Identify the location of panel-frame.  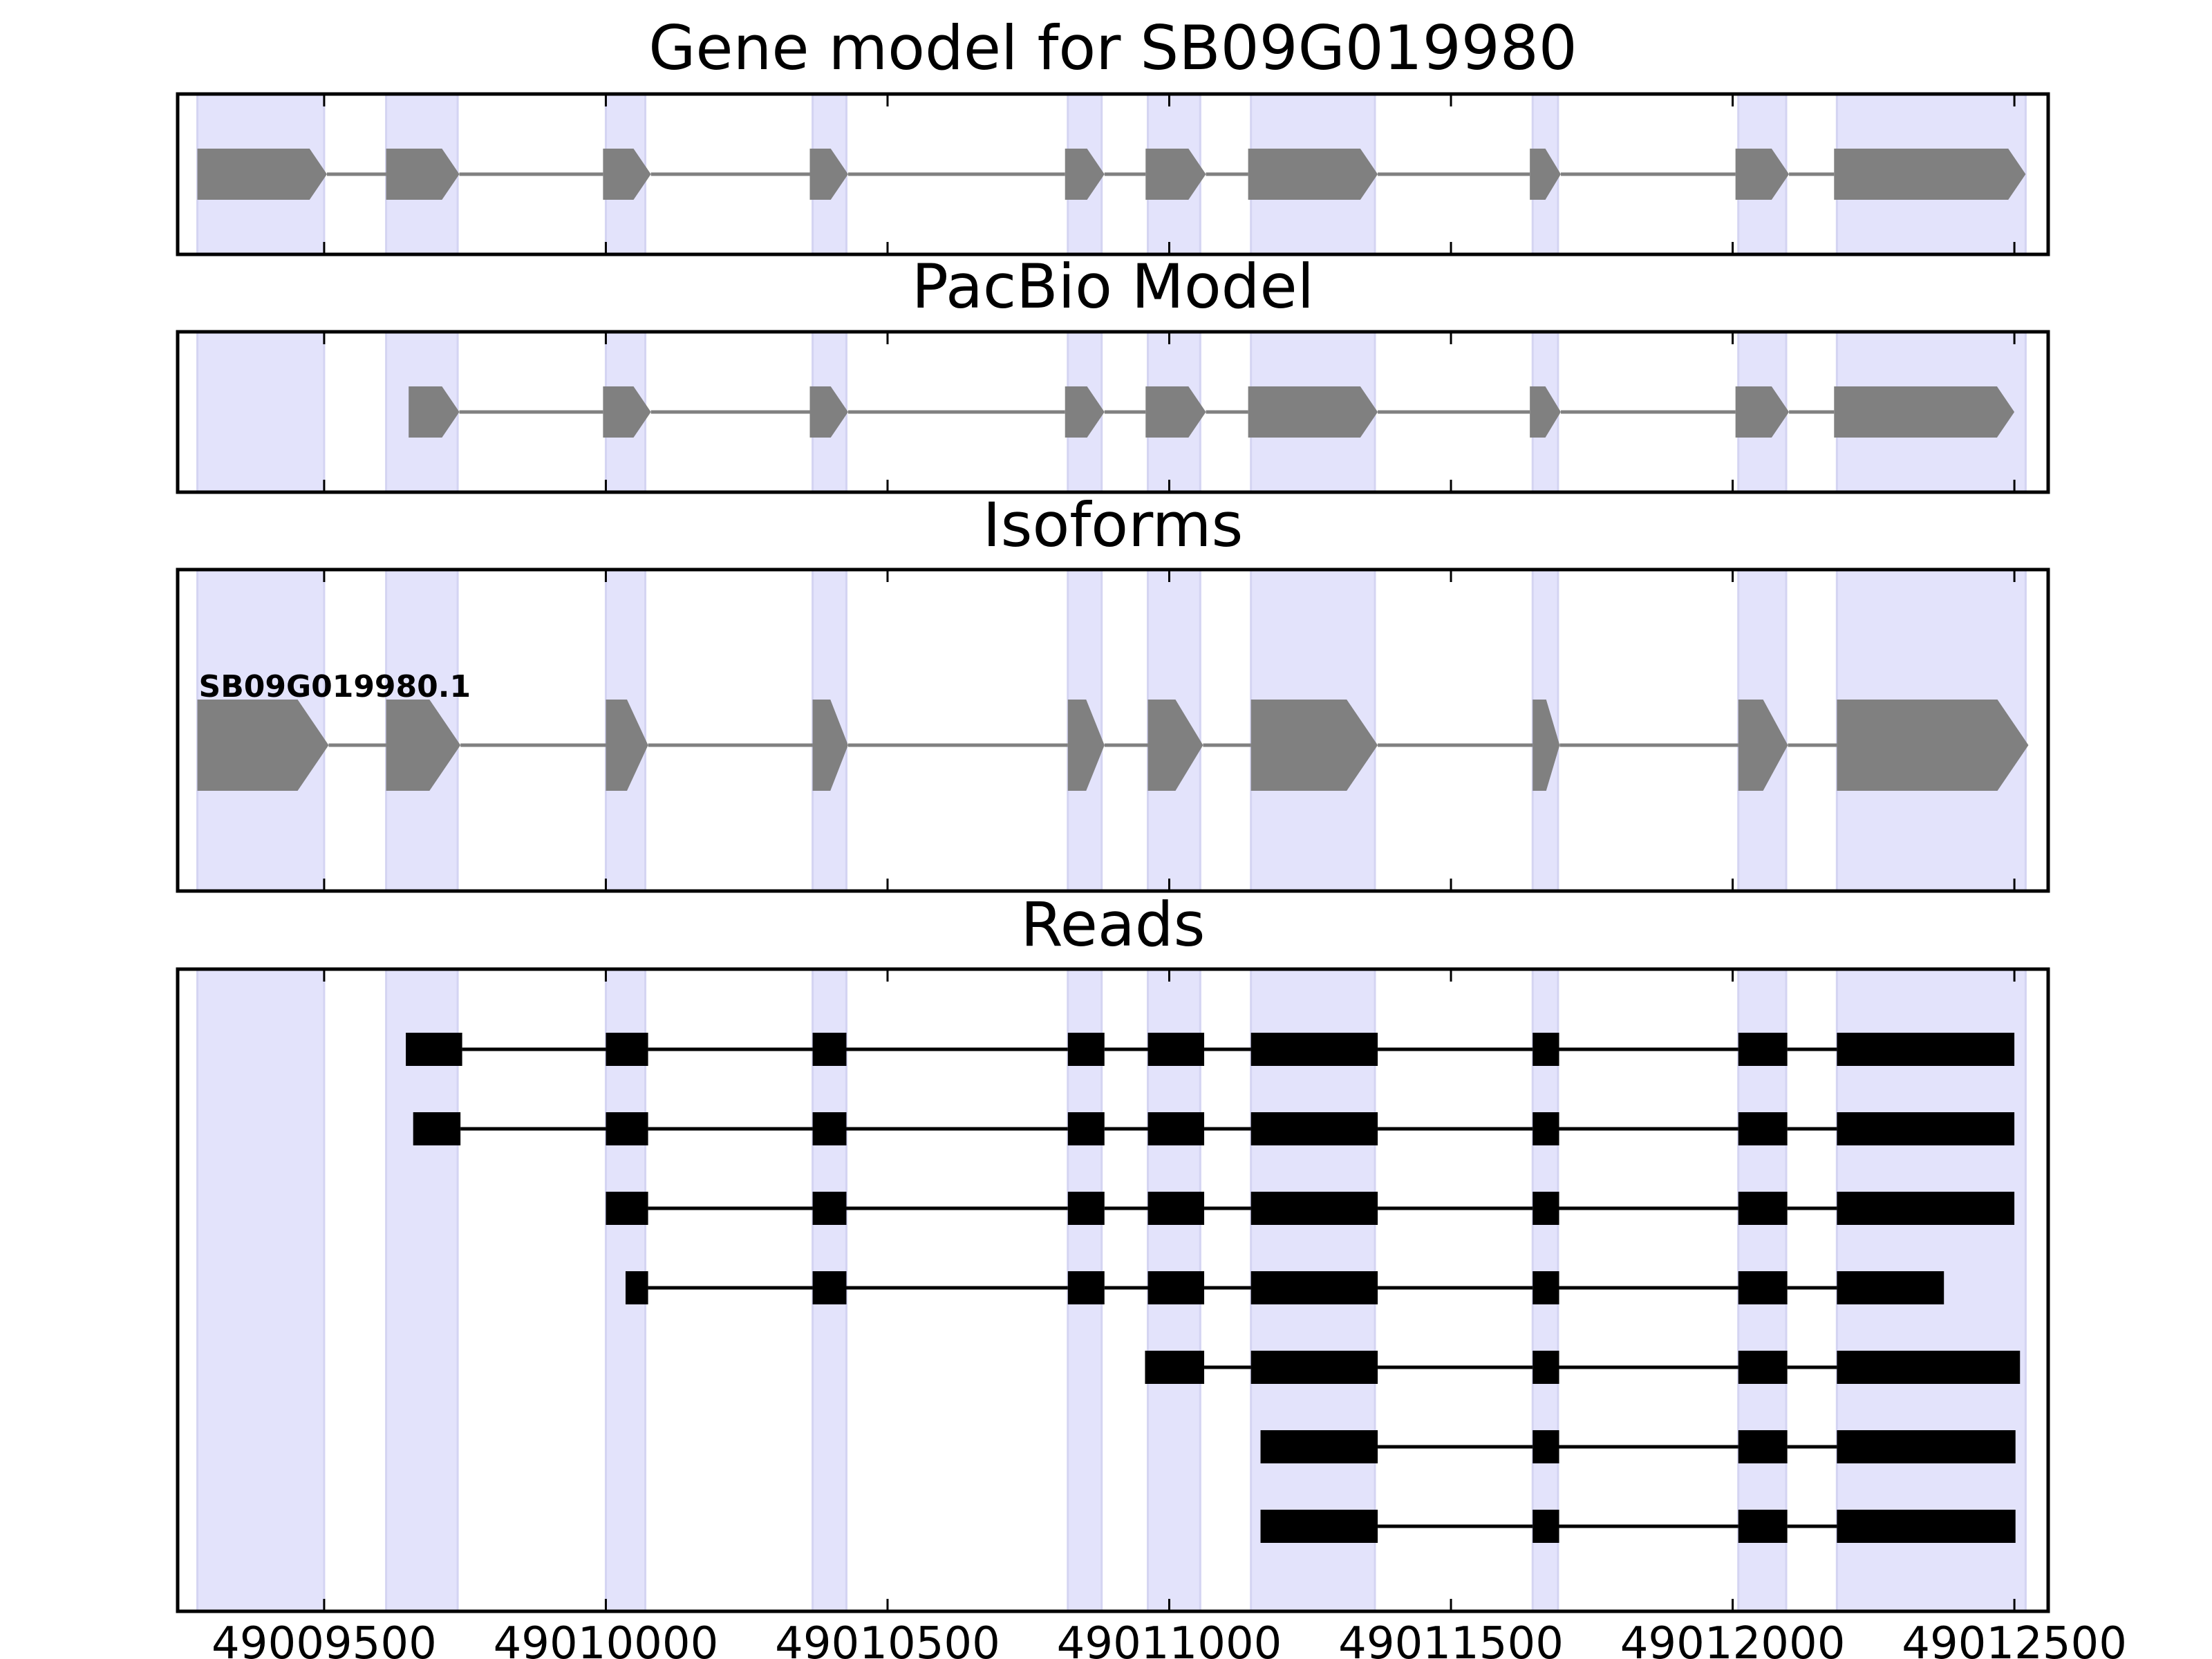
(1113, 174).